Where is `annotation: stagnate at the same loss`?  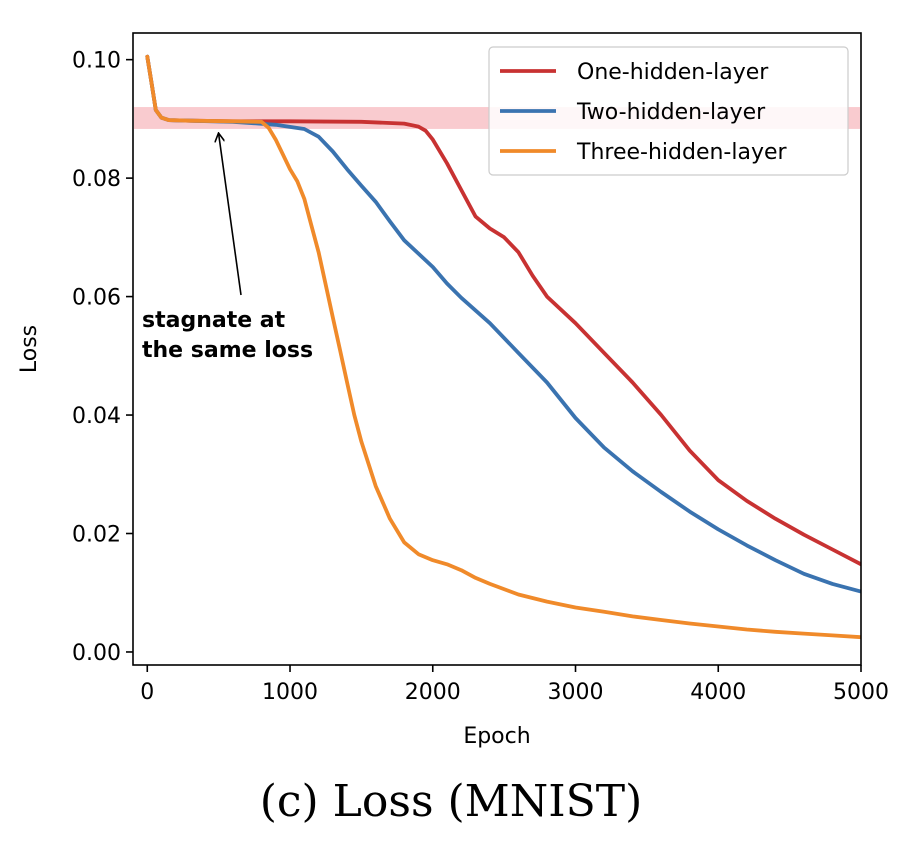 annotation: stagnate at the same loss is located at coordinates (227, 248).